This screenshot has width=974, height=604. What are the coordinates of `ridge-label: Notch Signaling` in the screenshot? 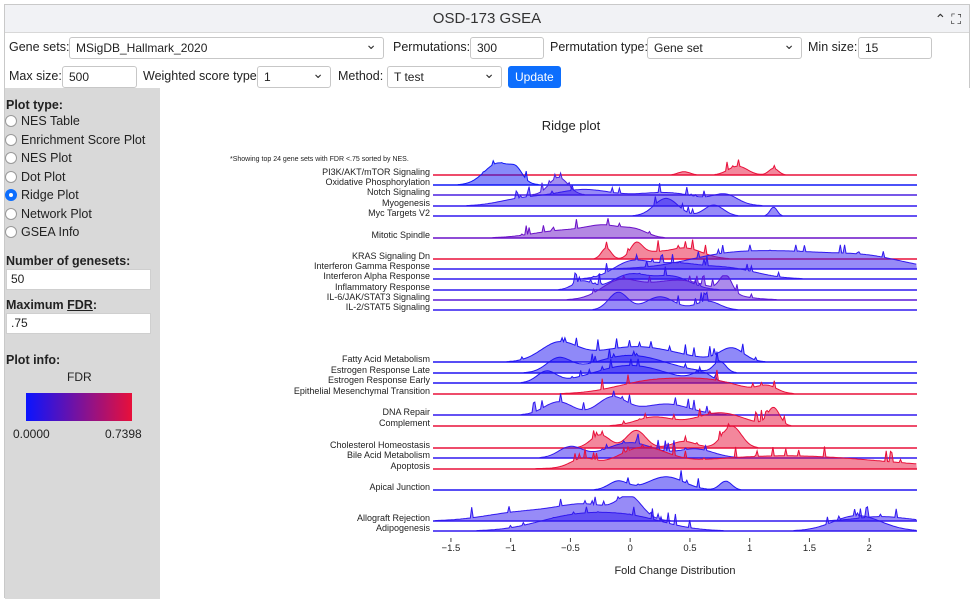 It's located at (398, 192).